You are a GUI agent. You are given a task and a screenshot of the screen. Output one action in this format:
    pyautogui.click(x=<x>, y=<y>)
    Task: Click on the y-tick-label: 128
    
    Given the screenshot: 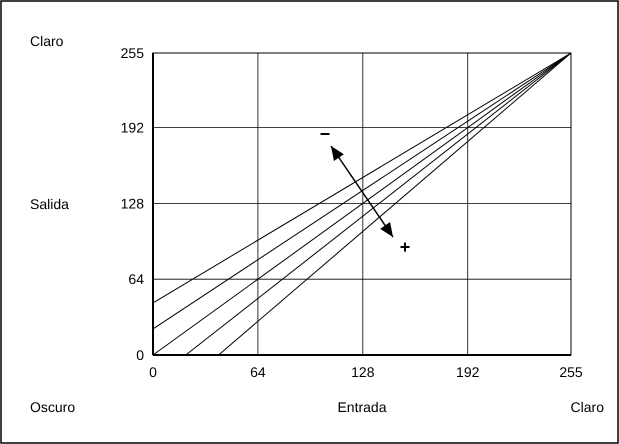 What is the action you would take?
    pyautogui.click(x=132, y=203)
    